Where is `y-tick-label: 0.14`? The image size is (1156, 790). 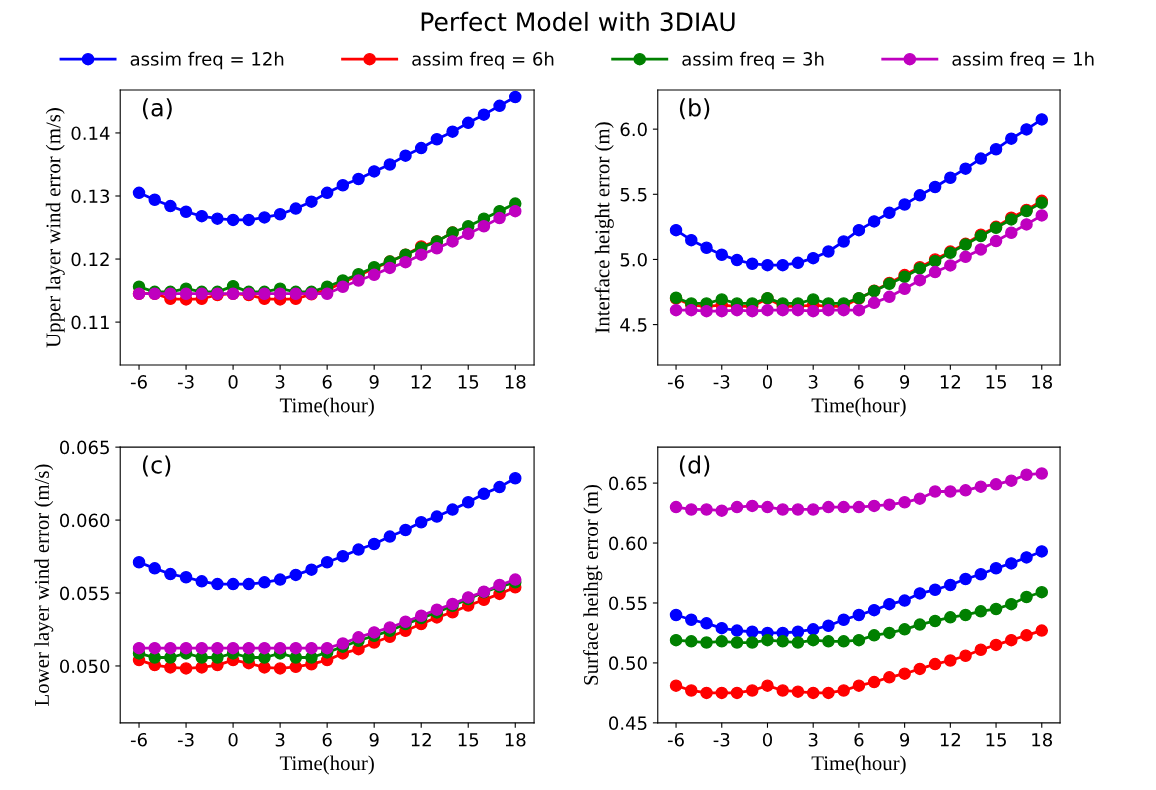
y-tick-label: 0.14 is located at coordinates (90, 133).